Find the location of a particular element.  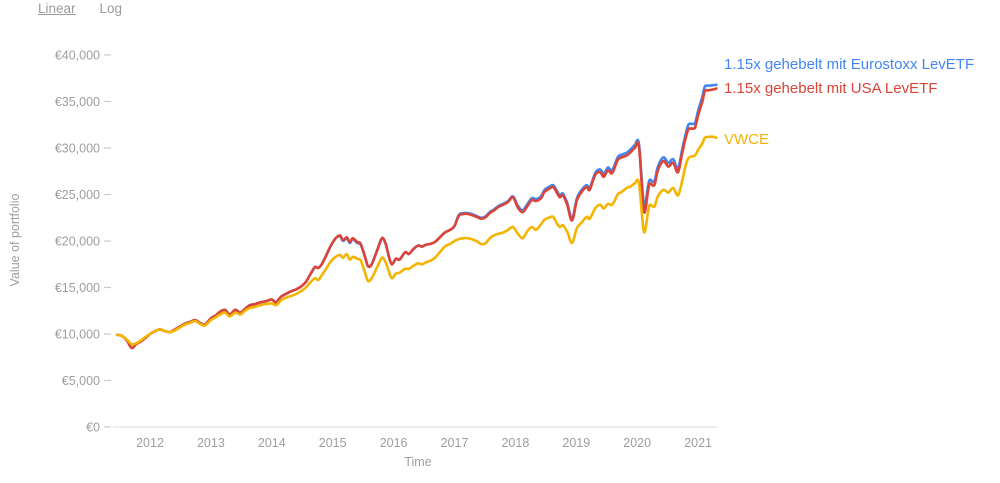

x-tick-label: 2021 is located at coordinates (698, 443).